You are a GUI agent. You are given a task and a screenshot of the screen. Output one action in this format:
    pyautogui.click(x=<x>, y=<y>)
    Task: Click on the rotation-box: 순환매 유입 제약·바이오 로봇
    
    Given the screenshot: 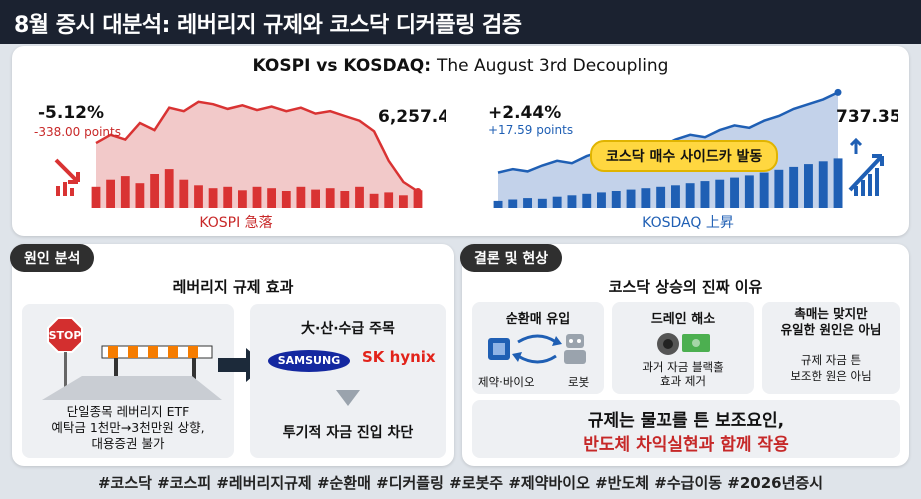 What is the action you would take?
    pyautogui.click(x=538, y=348)
    